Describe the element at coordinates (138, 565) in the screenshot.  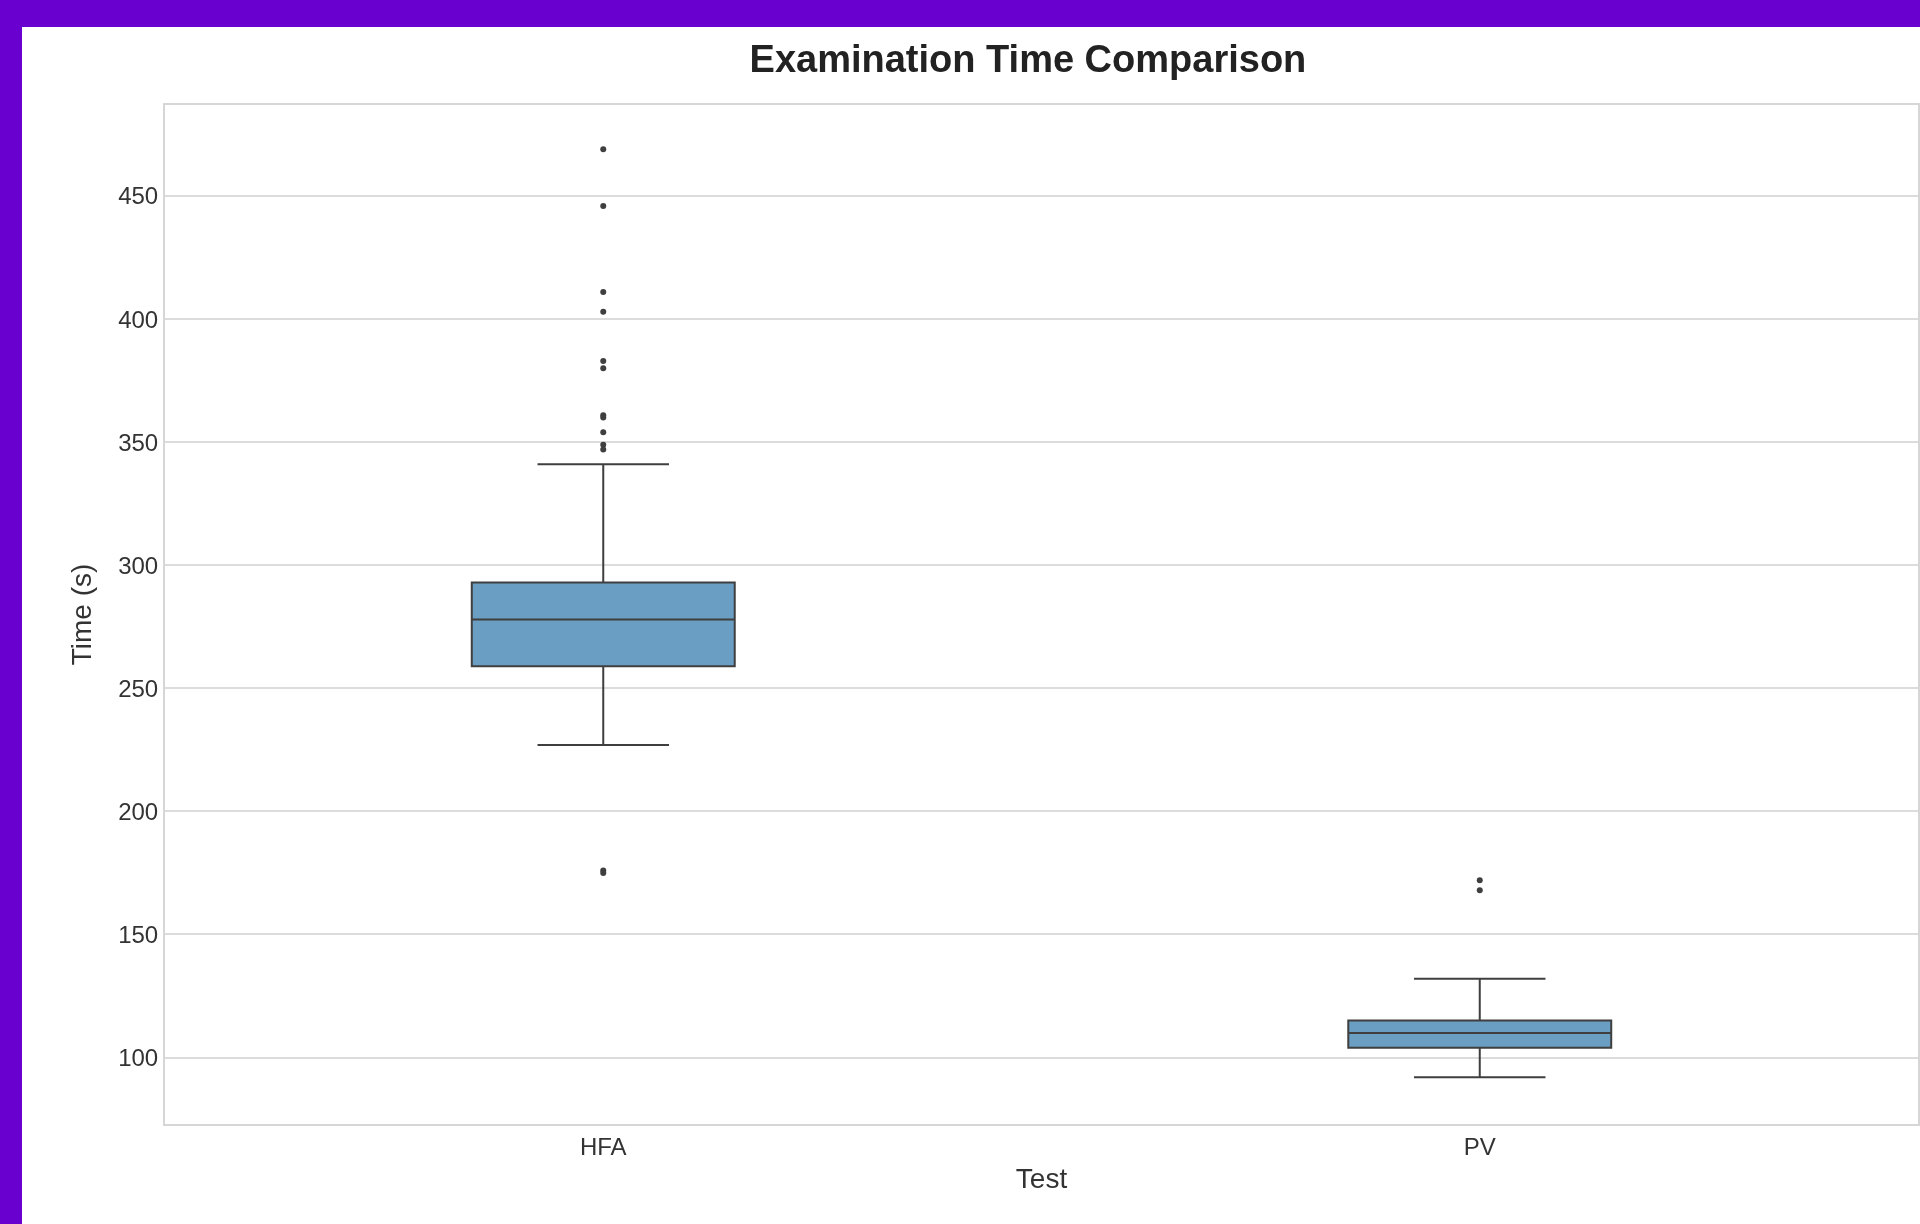
I see `y-tick-label: 300` at that location.